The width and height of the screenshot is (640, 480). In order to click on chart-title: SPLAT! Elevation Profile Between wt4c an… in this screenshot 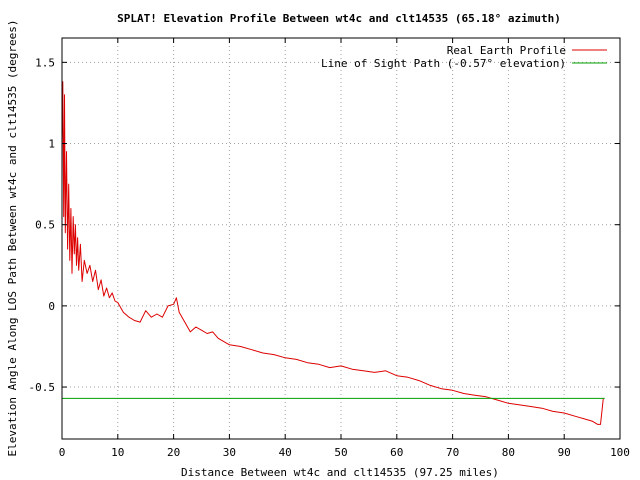, I will do `click(339, 18)`.